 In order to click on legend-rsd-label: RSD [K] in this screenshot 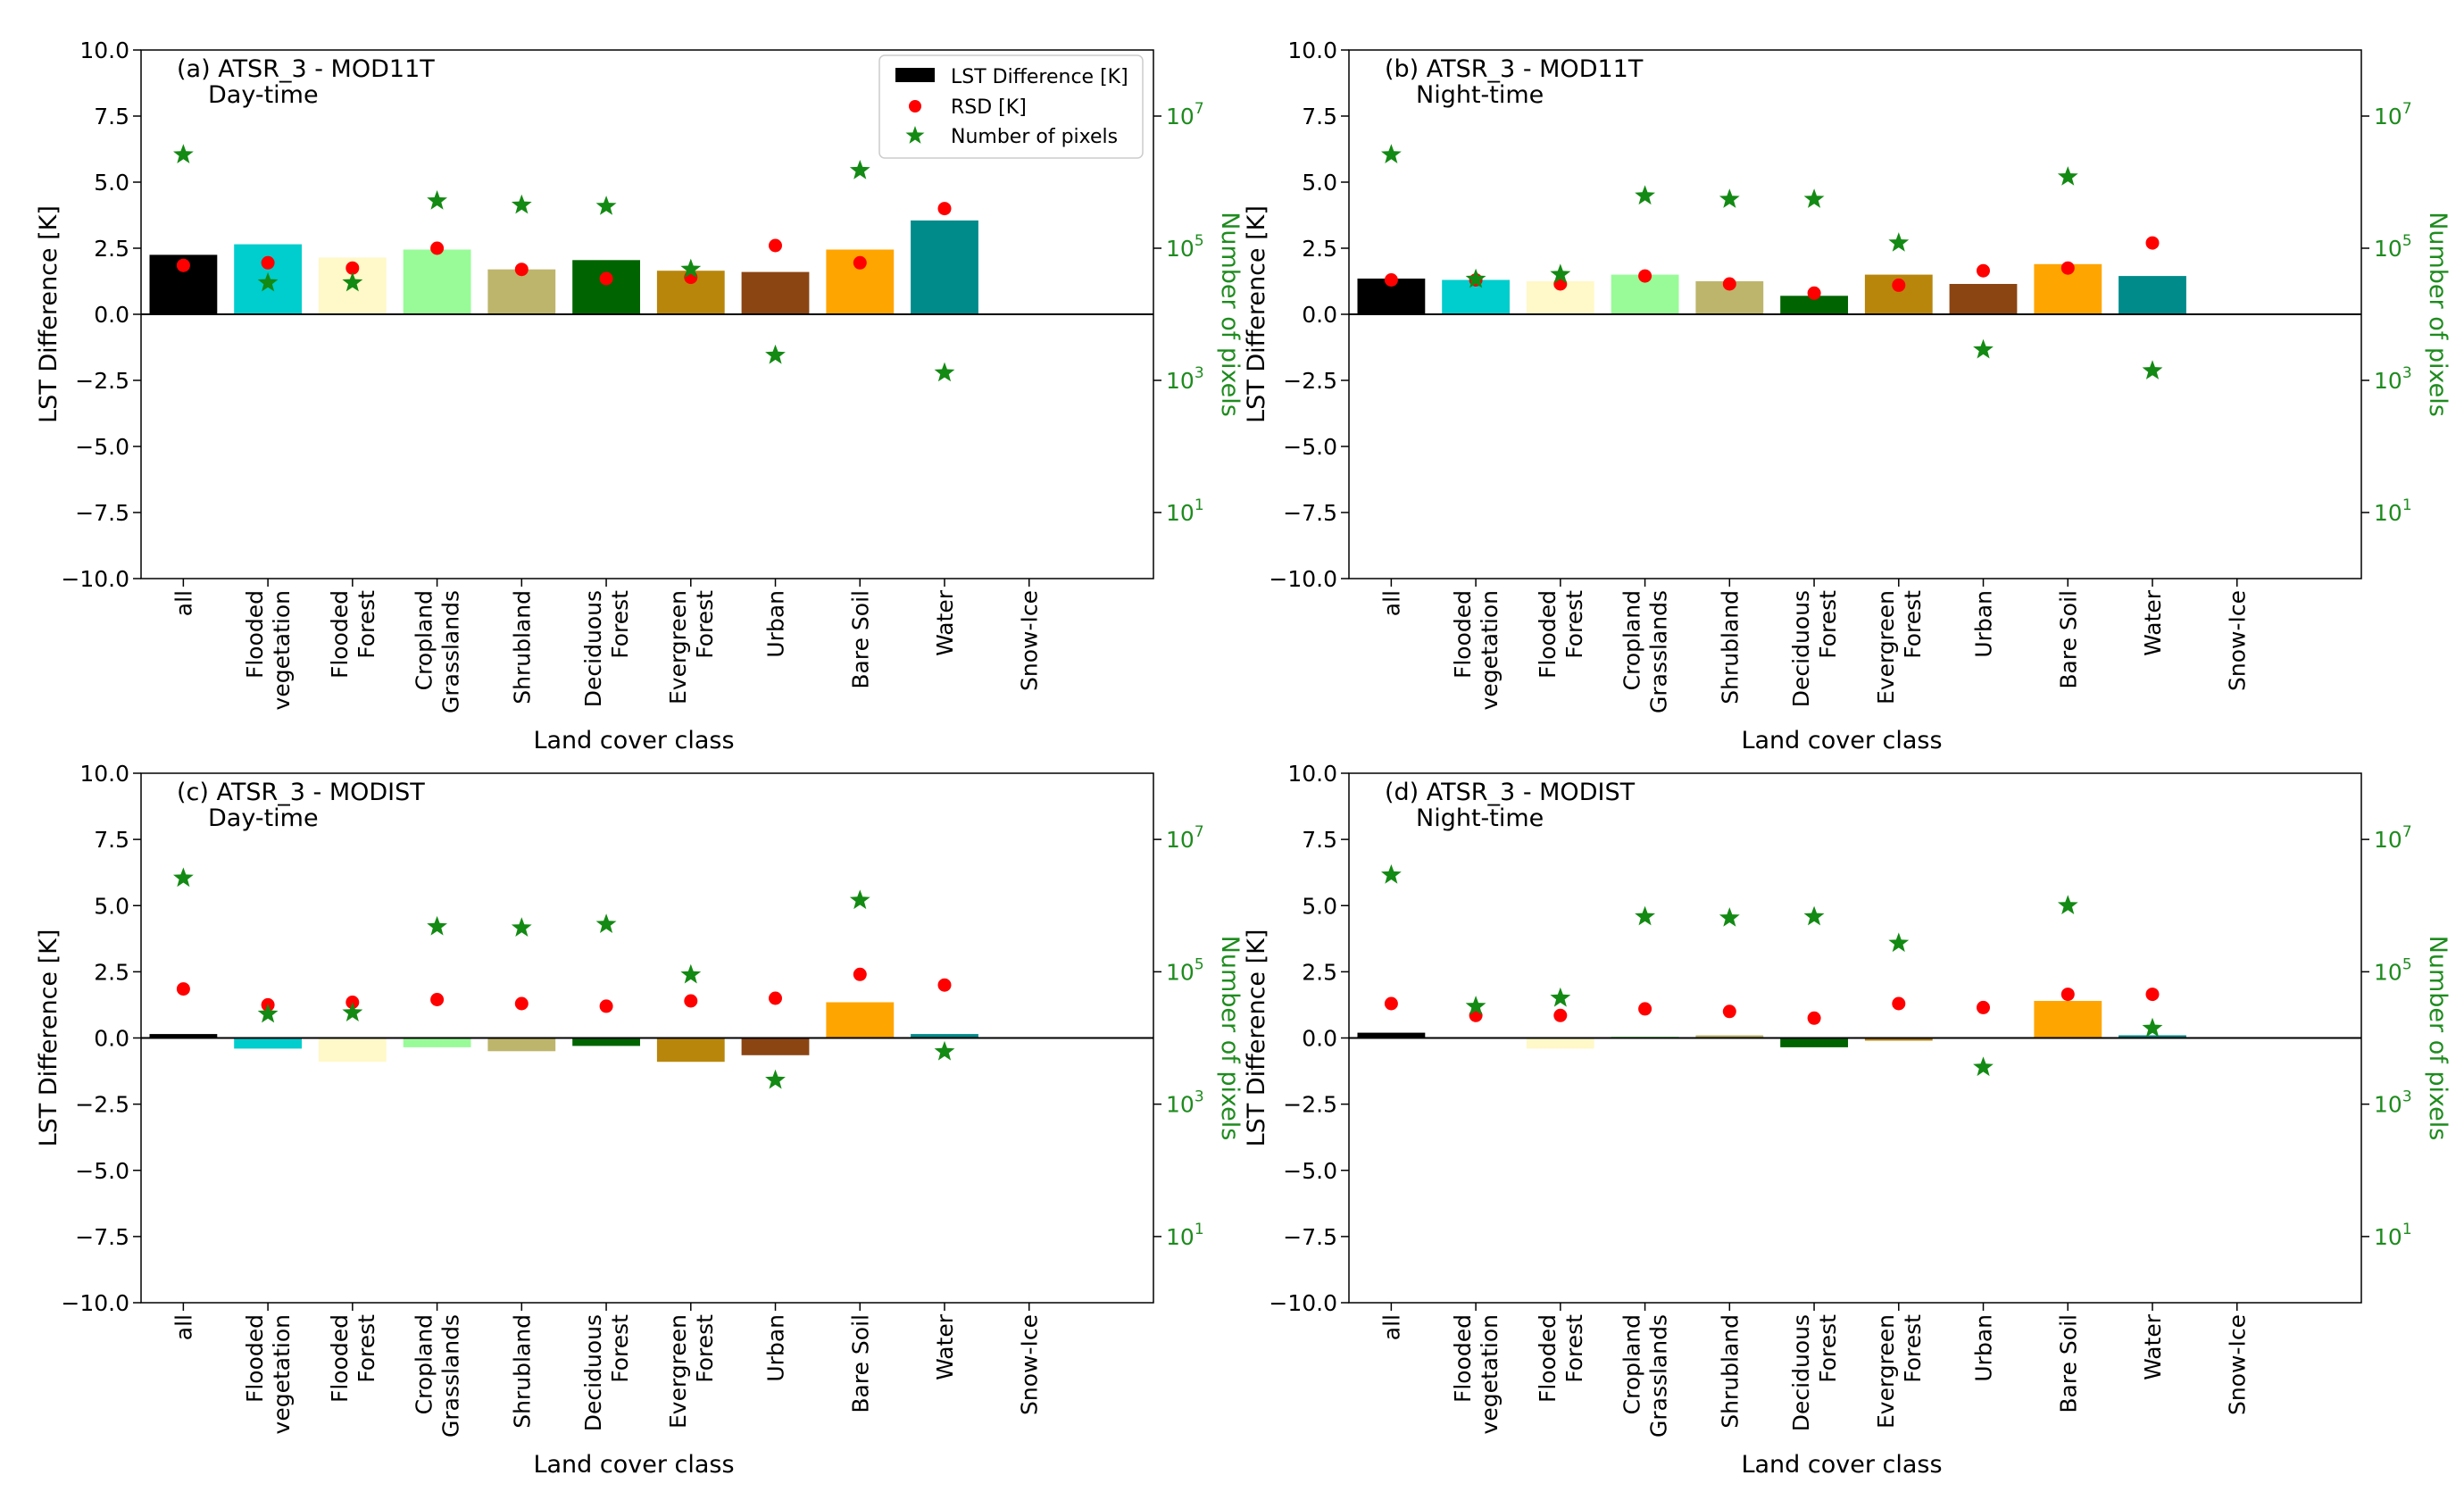, I will do `click(989, 107)`.